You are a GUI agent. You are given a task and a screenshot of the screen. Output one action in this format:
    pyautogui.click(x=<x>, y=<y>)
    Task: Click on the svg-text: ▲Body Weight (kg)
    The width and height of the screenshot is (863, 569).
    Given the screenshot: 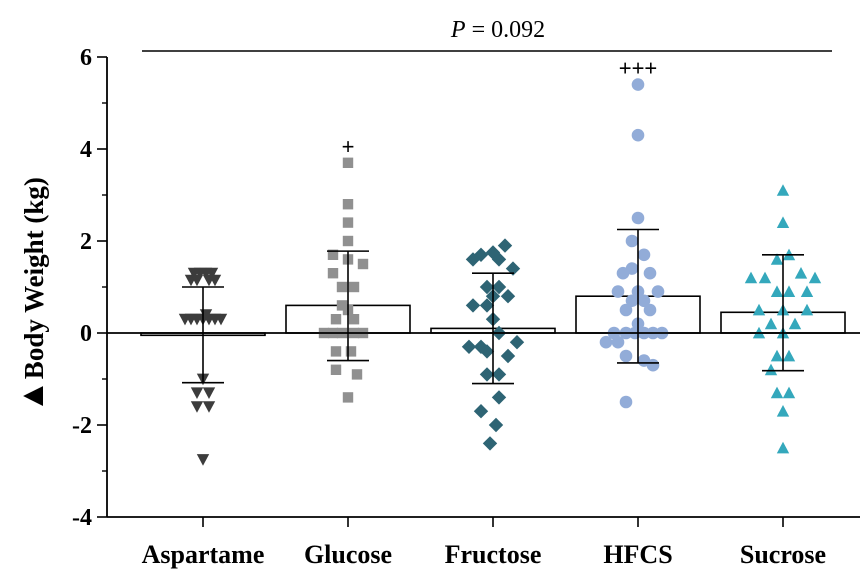 What is the action you would take?
    pyautogui.click(x=32, y=295)
    